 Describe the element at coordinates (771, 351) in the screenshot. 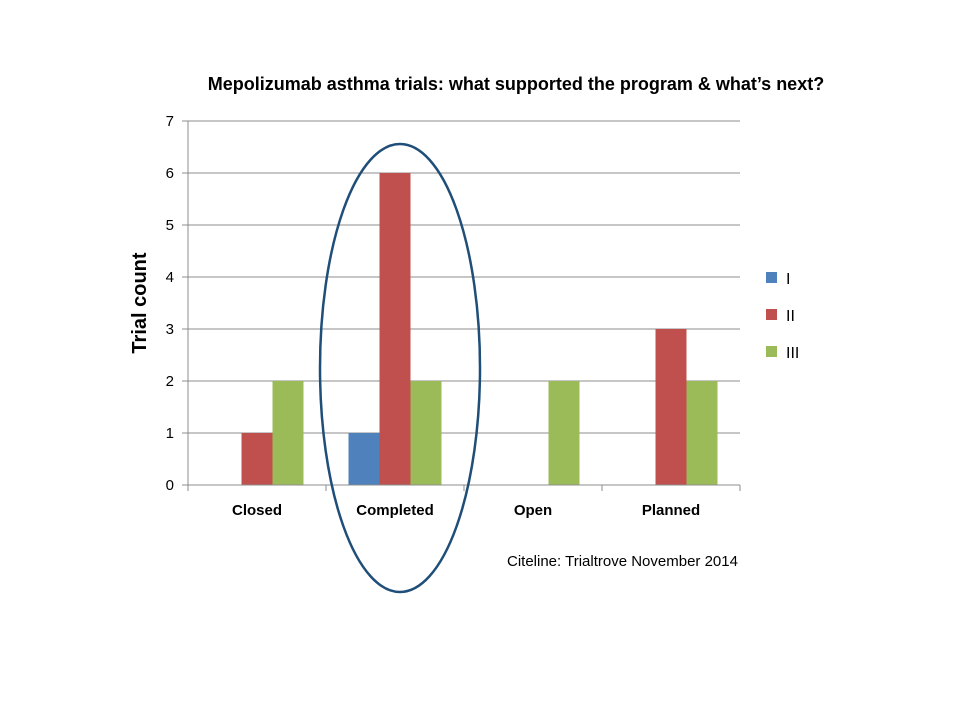

I see `legend-swatch-iii` at that location.